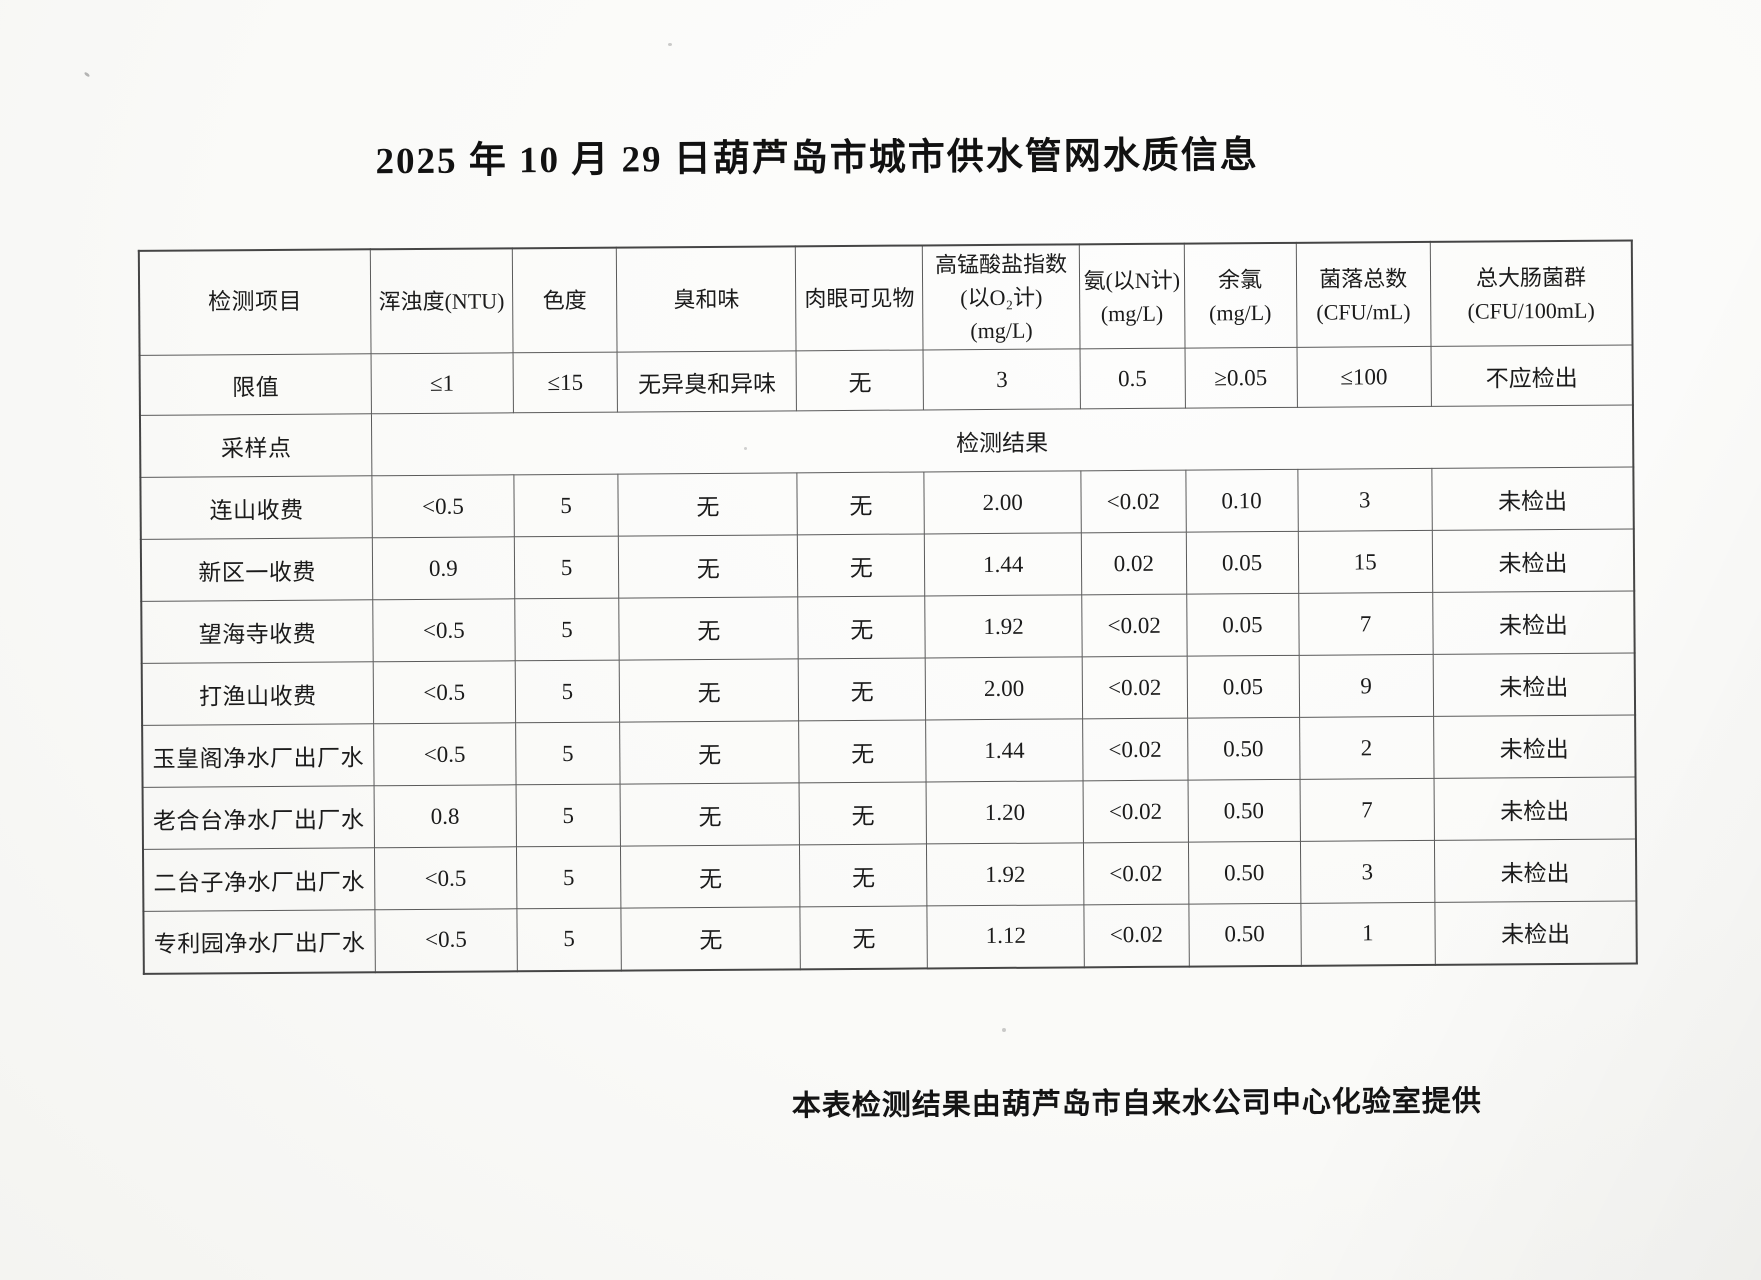 The height and width of the screenshot is (1280, 1761). I want to click on table-row: 连山收费 <0.5 5 无 无 2.00 <0.02 0.10 3 未检出, so click(887, 503).